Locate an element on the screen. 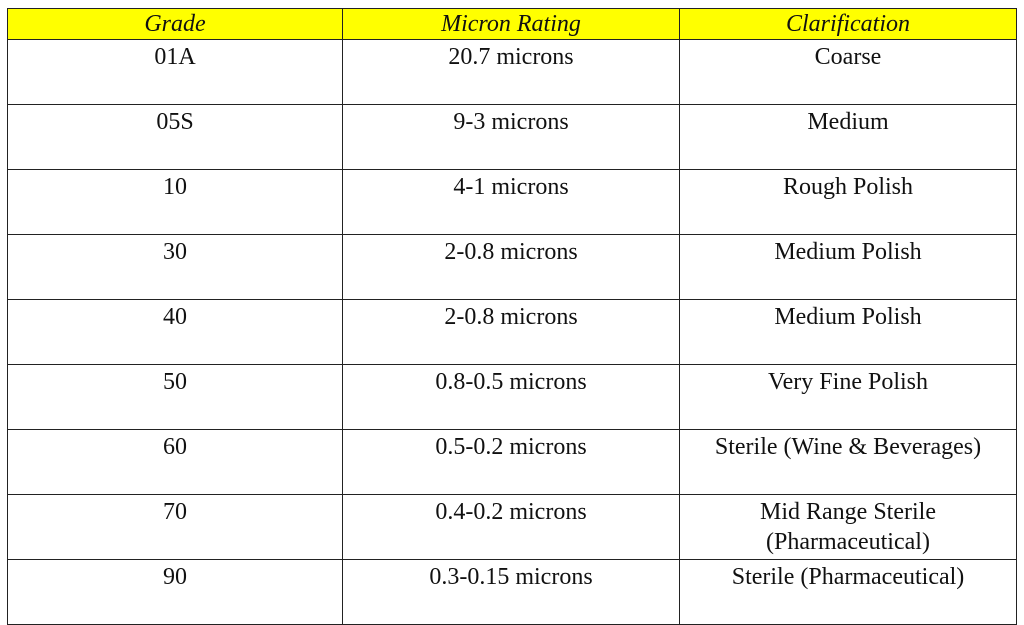 This screenshot has height=625, width=1024. table-cell: 01A is located at coordinates (175, 72).